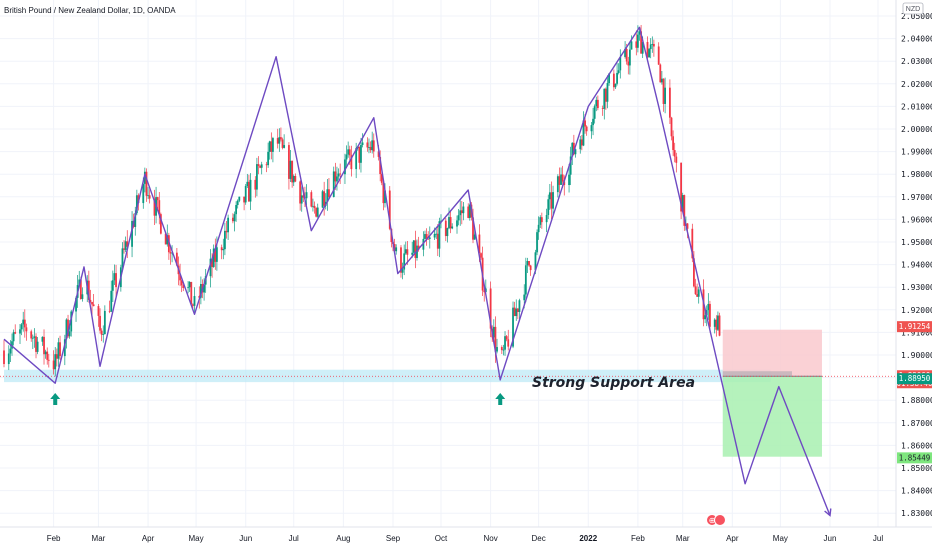 The width and height of the screenshot is (932, 550). Describe the element at coordinates (732, 538) in the screenshot. I see `x-tick-label: Apr` at that location.